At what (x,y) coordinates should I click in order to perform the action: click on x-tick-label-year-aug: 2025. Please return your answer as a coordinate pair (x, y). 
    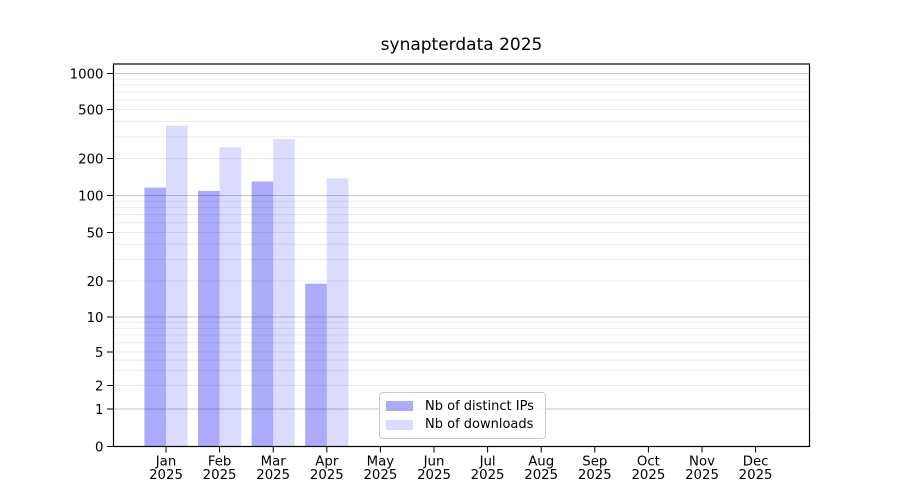
    Looking at the image, I should click on (541, 475).